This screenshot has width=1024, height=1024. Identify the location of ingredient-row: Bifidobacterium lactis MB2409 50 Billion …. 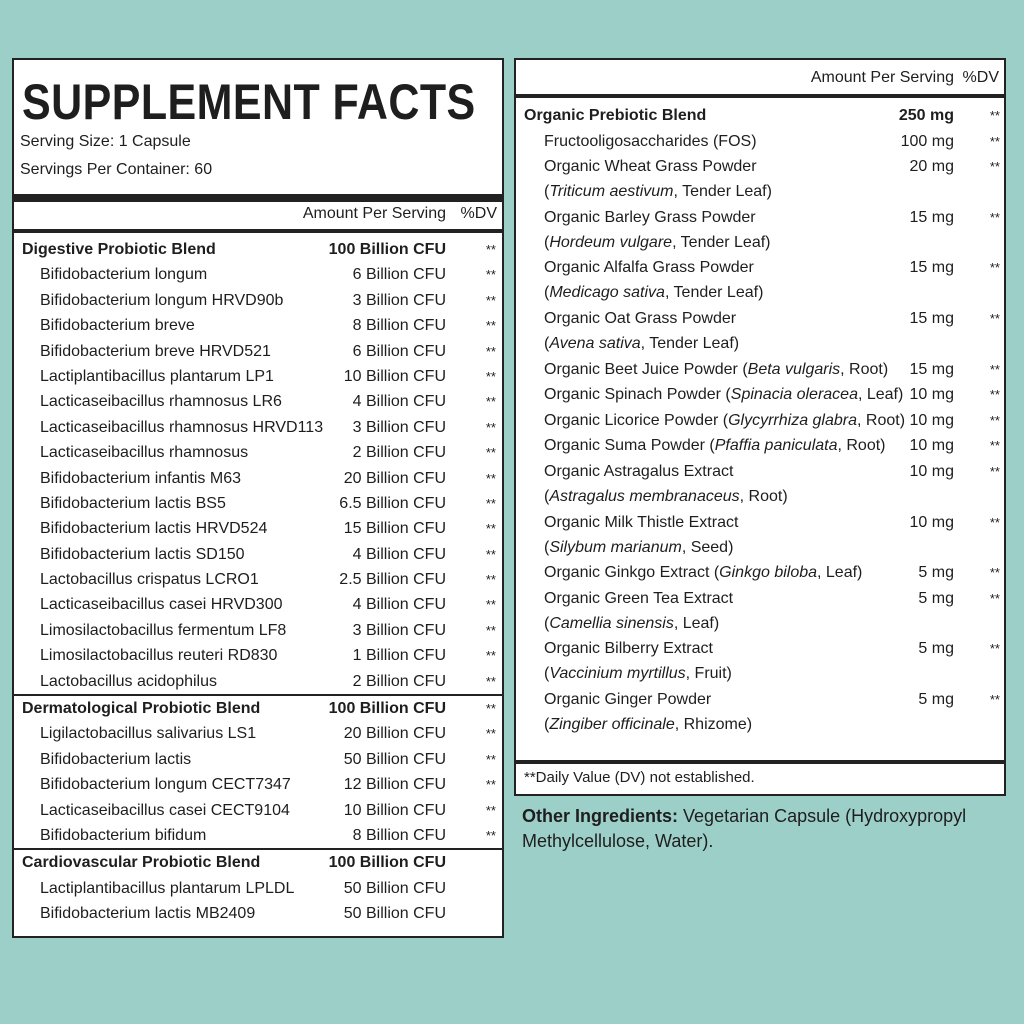
(258, 913).